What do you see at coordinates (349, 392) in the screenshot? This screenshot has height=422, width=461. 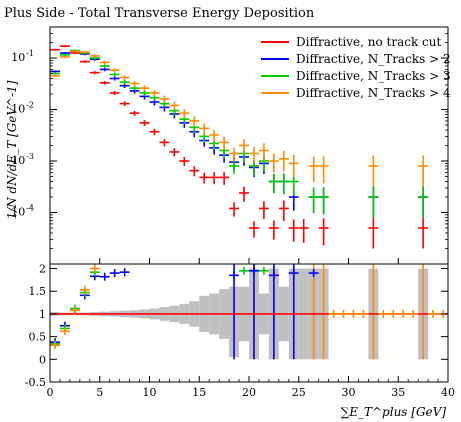 I see `x-tick-label: 30` at bounding box center [349, 392].